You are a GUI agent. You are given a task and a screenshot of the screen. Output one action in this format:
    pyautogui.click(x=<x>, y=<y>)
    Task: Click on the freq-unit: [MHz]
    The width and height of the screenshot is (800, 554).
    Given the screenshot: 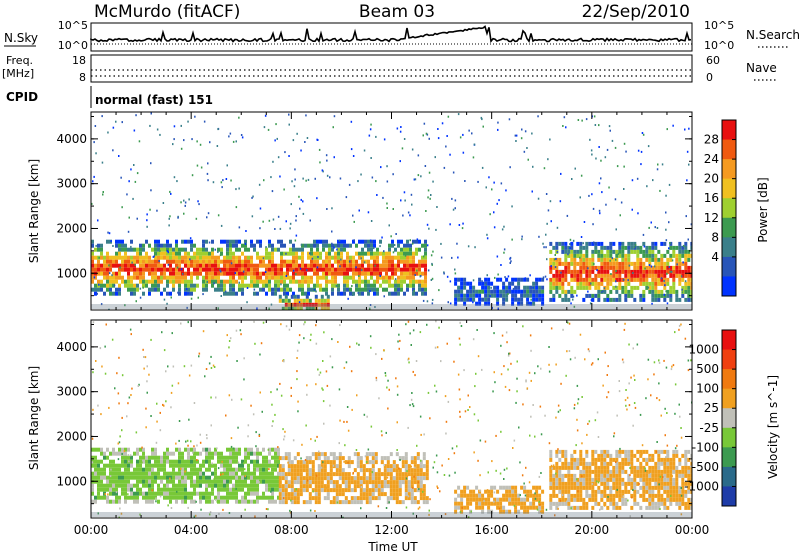 What is the action you would take?
    pyautogui.click(x=18, y=73)
    